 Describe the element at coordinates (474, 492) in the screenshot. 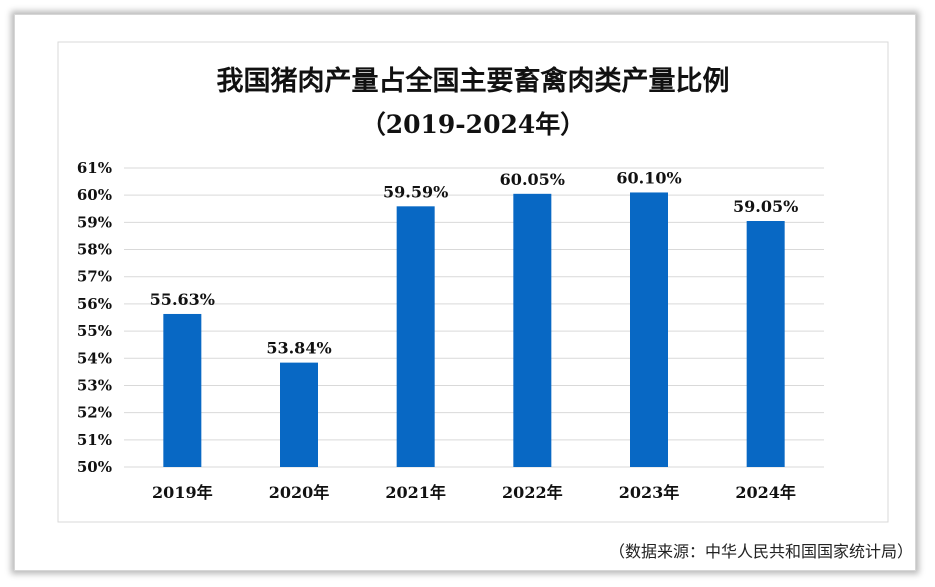

I see `x-axis: 2019年 2020年 2021年 2022年 2023年 2024年` at that location.